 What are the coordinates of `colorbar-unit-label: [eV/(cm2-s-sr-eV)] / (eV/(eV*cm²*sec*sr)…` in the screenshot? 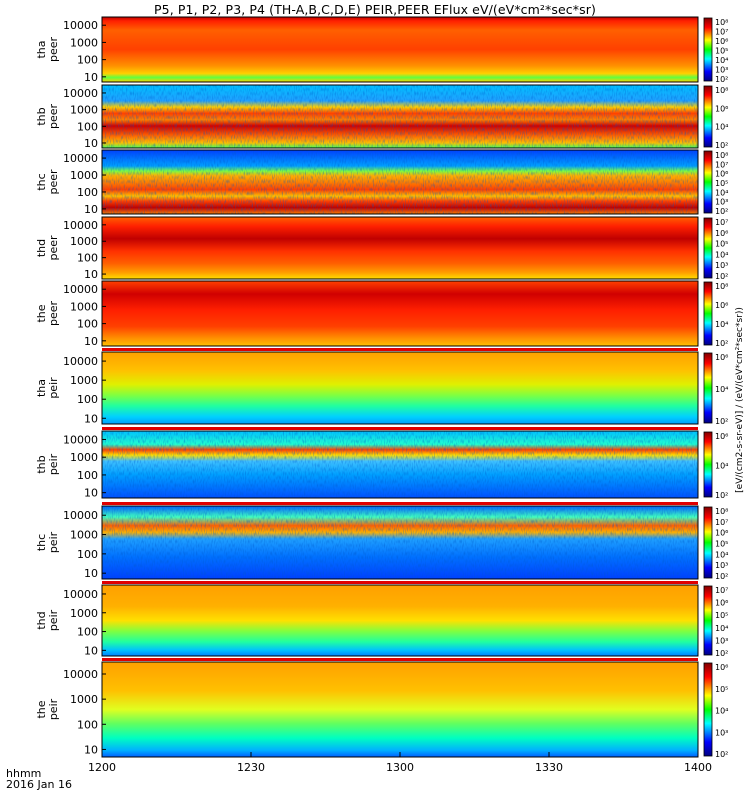 It's located at (740, 400).